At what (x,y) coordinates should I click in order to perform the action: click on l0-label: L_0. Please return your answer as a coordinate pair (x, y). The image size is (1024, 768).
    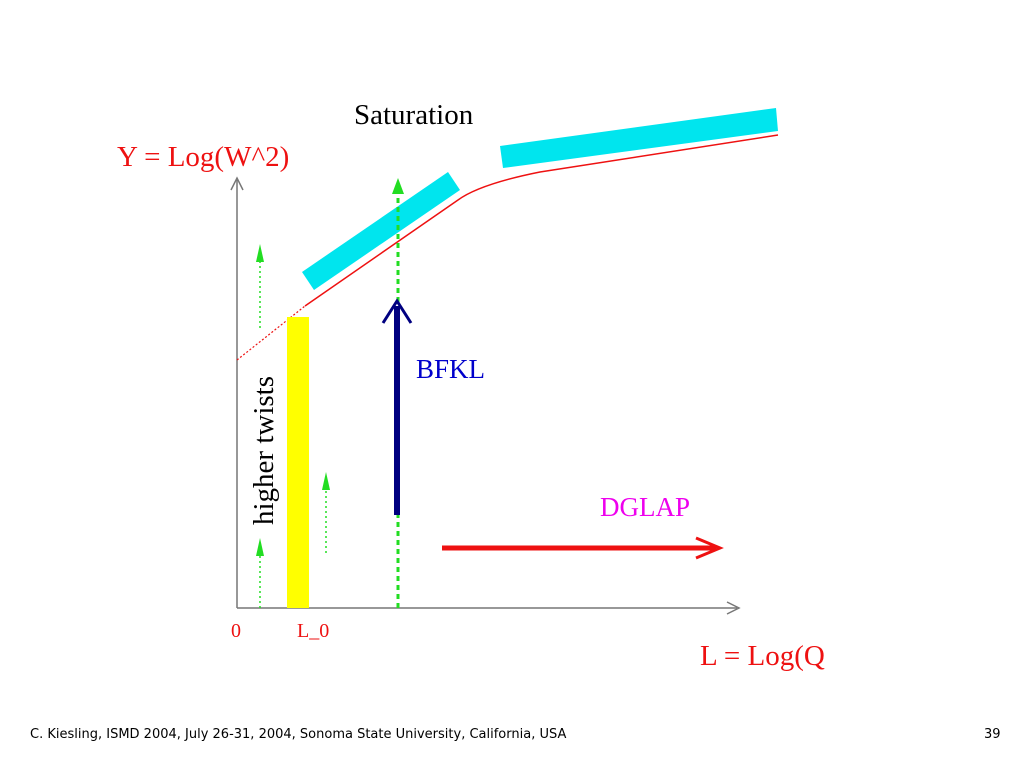
    Looking at the image, I should click on (313, 631).